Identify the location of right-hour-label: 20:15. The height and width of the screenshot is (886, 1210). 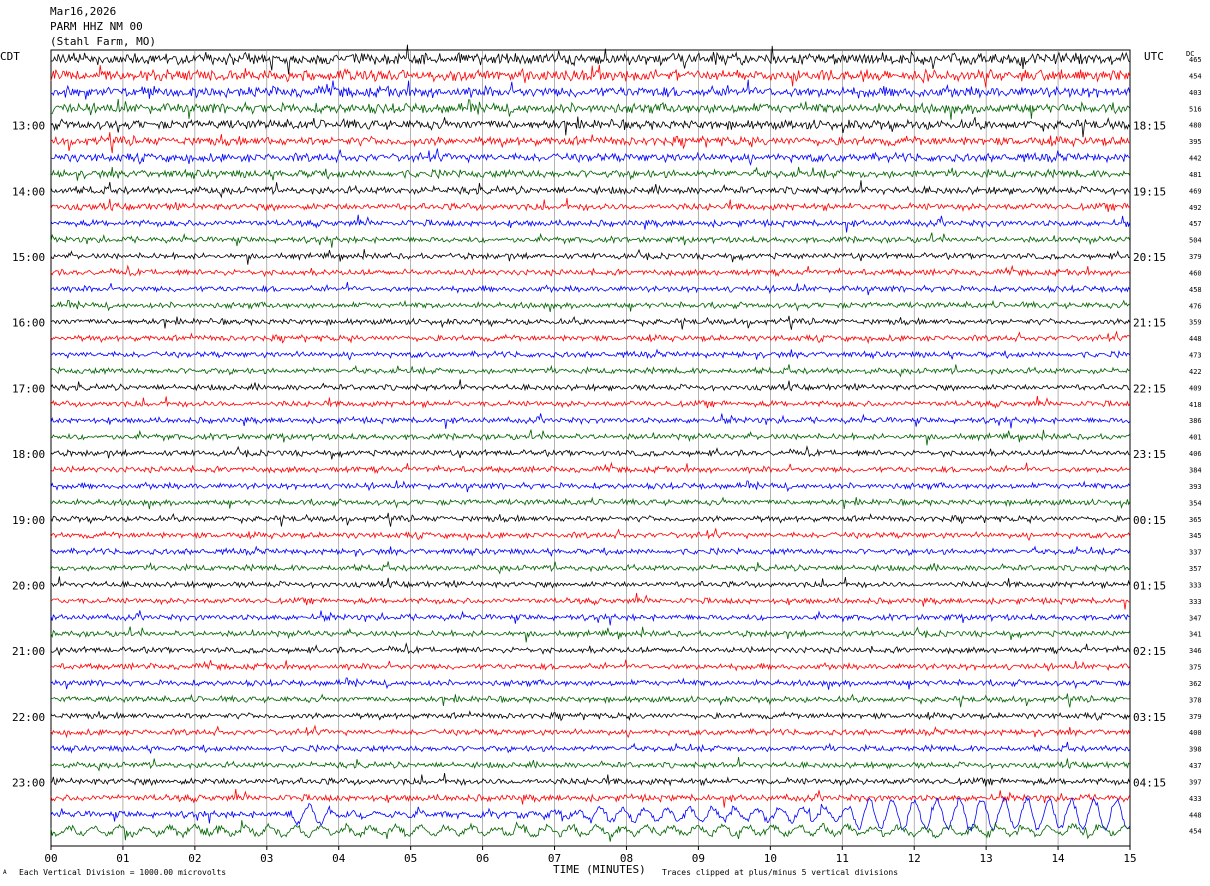
(1149, 257).